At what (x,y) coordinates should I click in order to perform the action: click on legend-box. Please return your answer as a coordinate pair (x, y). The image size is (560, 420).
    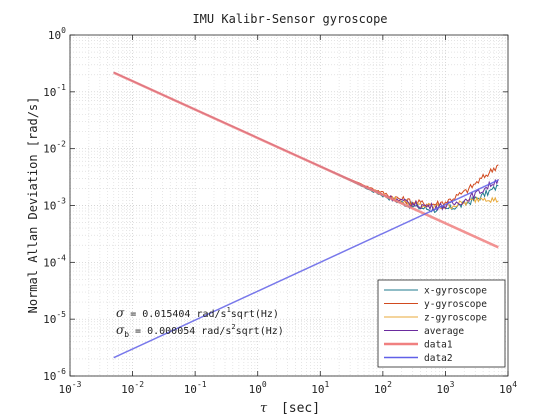
    Looking at the image, I should click on (441, 323).